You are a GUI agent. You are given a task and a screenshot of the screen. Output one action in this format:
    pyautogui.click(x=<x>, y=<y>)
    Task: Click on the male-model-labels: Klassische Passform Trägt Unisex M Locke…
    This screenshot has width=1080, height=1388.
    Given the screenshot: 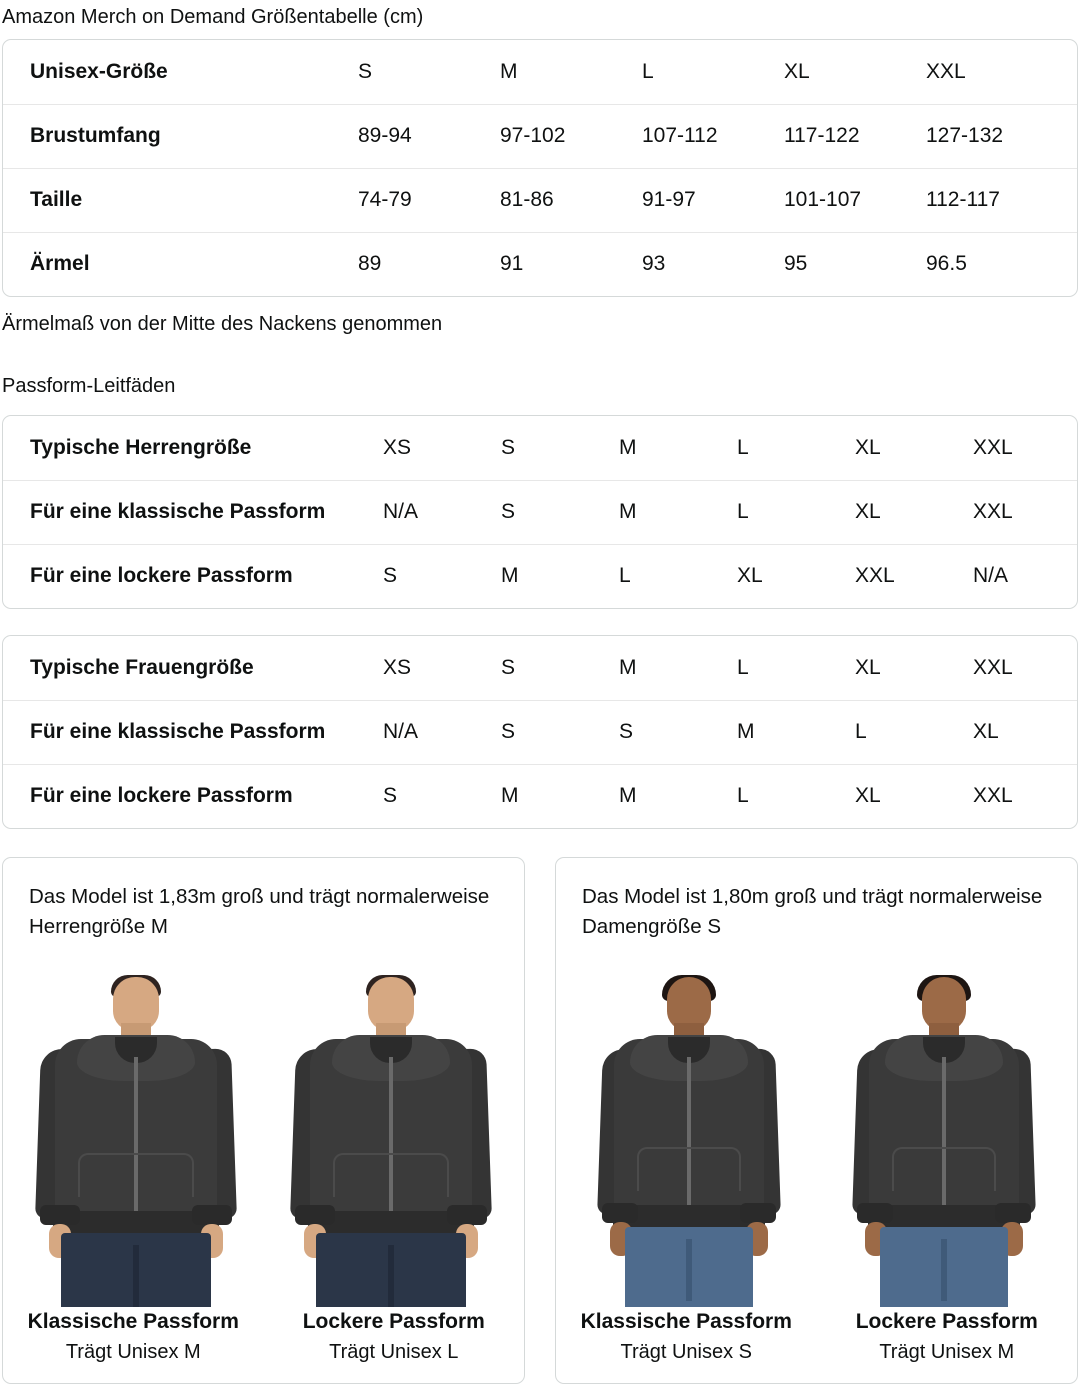 What is the action you would take?
    pyautogui.click(x=263, y=1345)
    